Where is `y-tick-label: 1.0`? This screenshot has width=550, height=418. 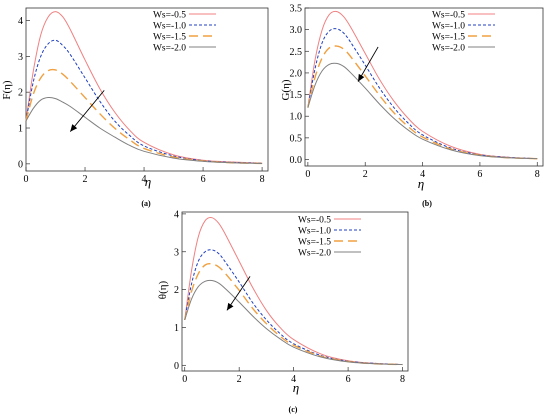 y-tick-label: 1.0 is located at coordinates (296, 117).